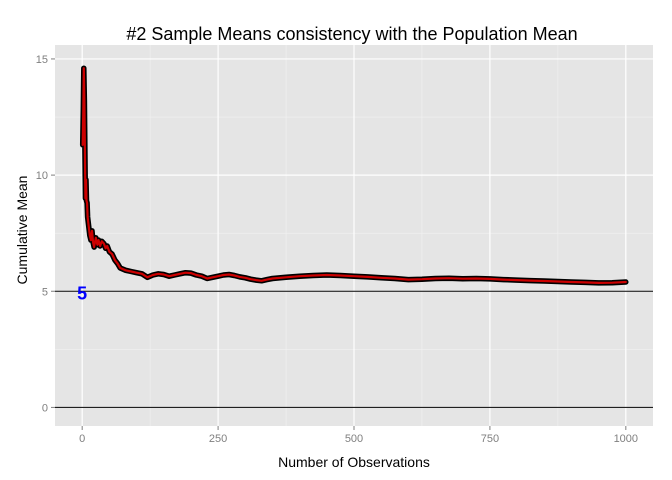 This screenshot has width=672, height=480. I want to click on y-tick-label: 0, so click(45, 408).